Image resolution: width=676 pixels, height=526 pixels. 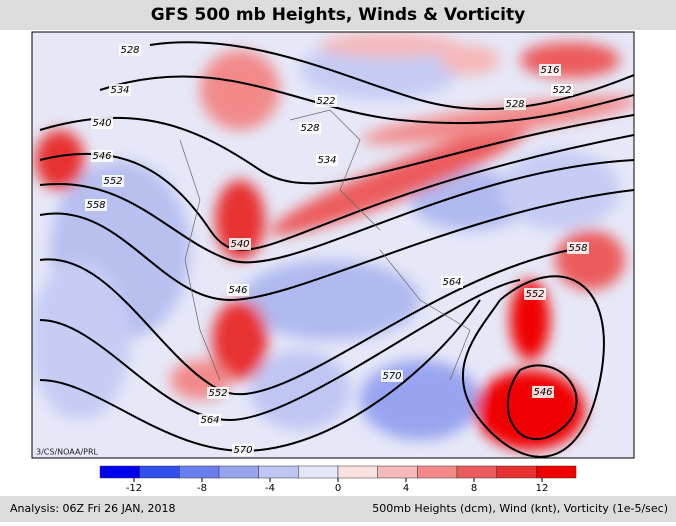 I want to click on credit: 3/CS/NOAA/PRL, so click(x=67, y=452).